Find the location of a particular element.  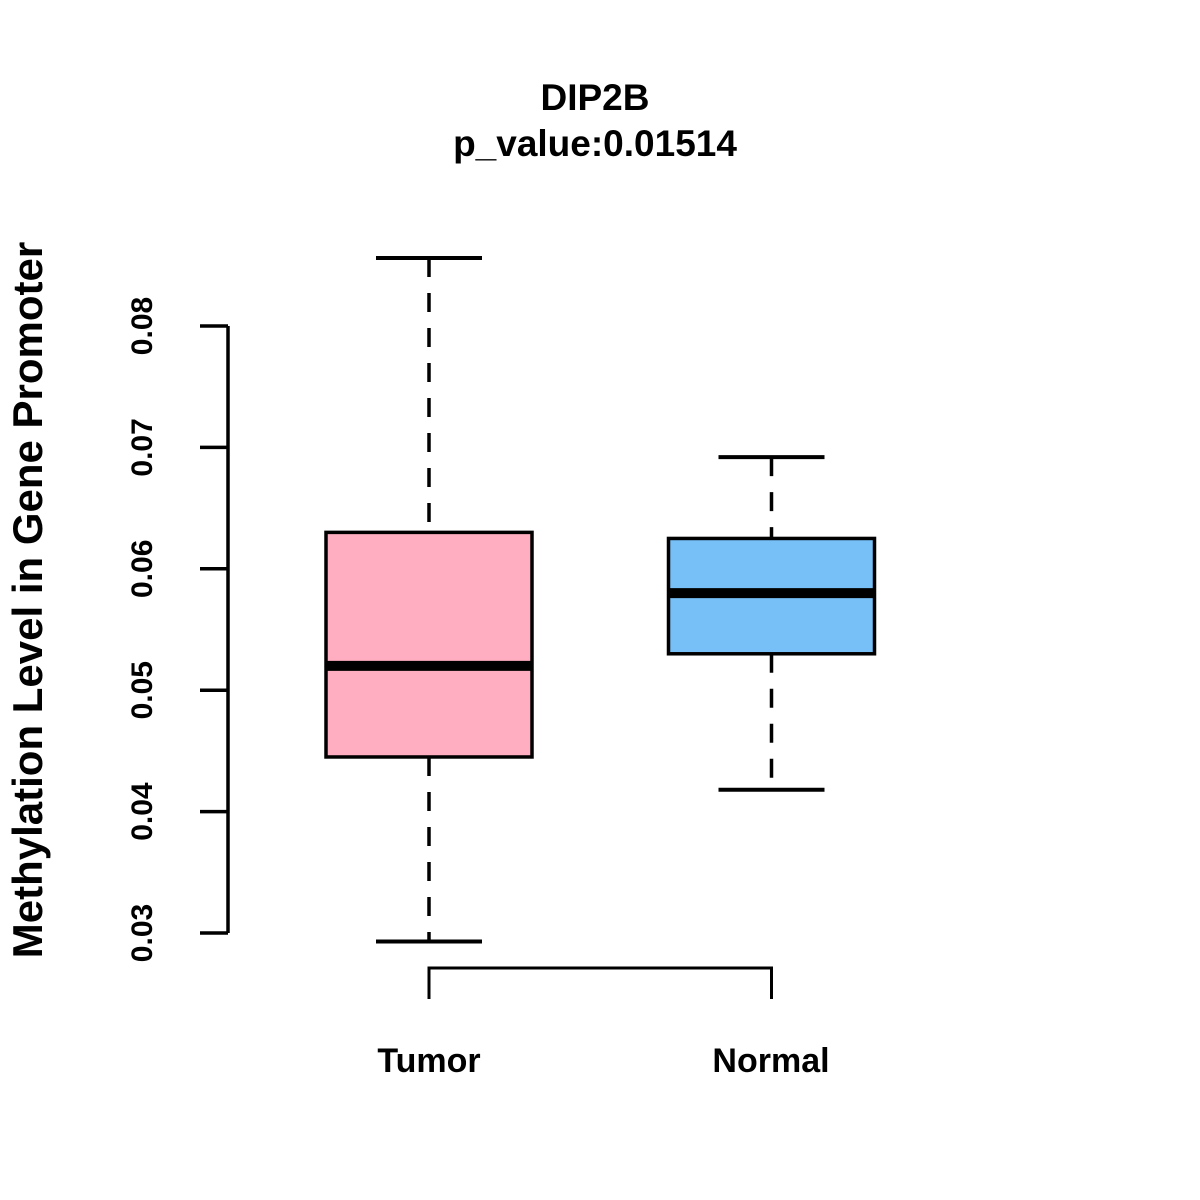

y-tick-label: 0.07 is located at coordinates (142, 447).